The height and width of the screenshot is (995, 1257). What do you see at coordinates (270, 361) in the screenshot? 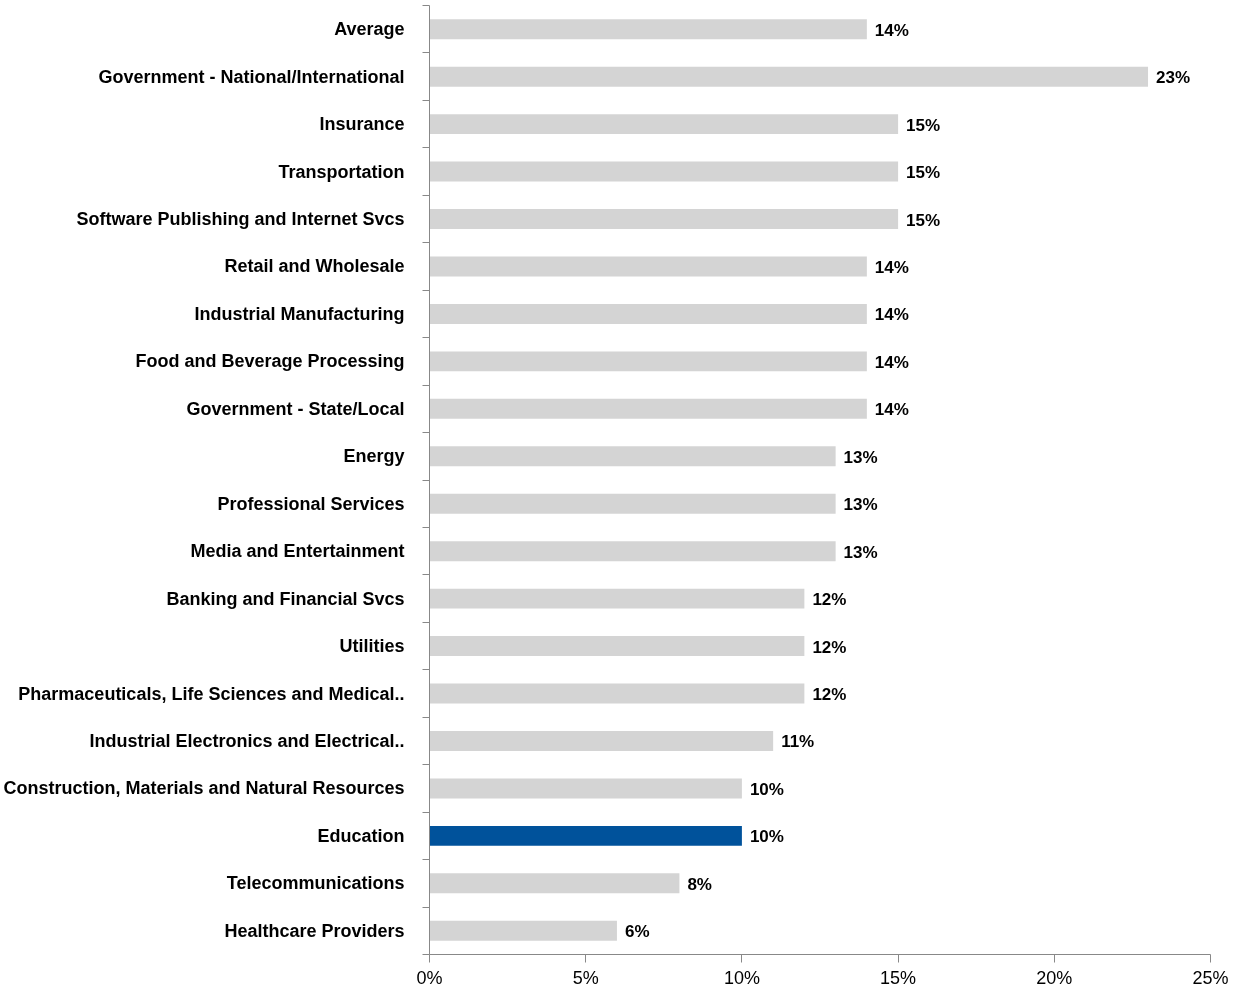
I see `y-tick-label: Food and Beverage Processing` at bounding box center [270, 361].